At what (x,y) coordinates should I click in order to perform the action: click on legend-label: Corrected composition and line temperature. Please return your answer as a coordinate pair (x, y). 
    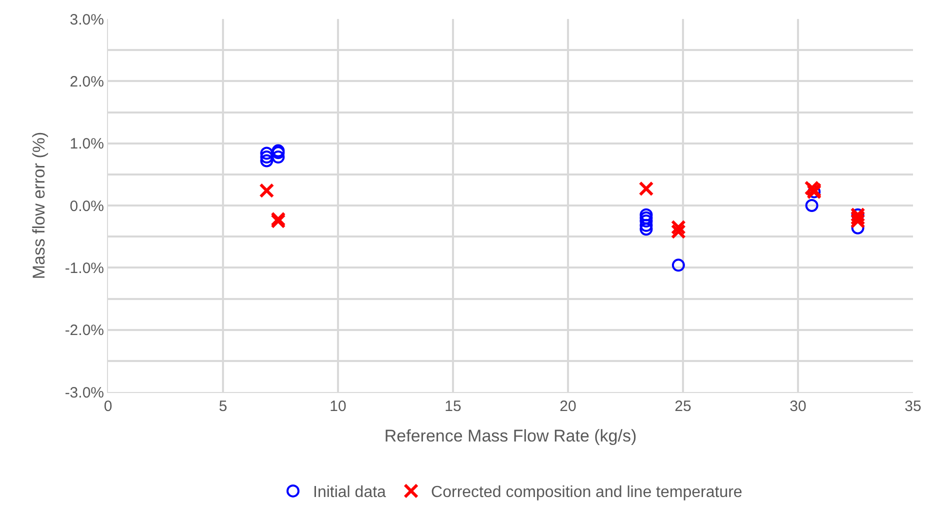
    Looking at the image, I should click on (586, 493).